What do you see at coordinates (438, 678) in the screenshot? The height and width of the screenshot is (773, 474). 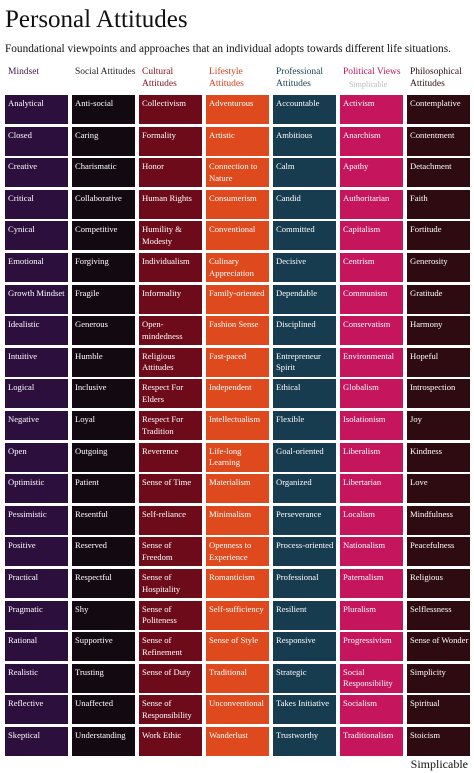 I see `attitude-cell: Simplicity` at bounding box center [438, 678].